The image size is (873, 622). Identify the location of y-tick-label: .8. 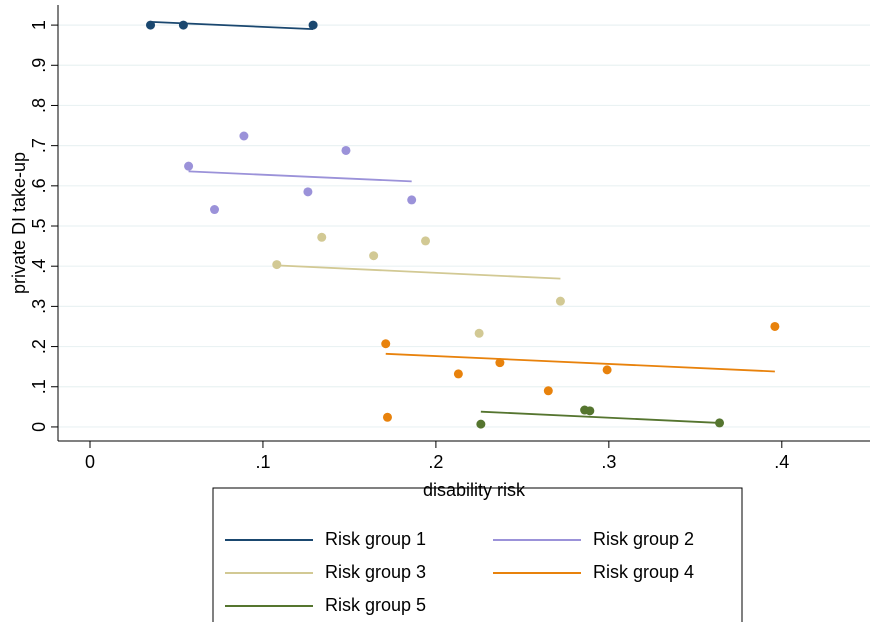
(39, 105).